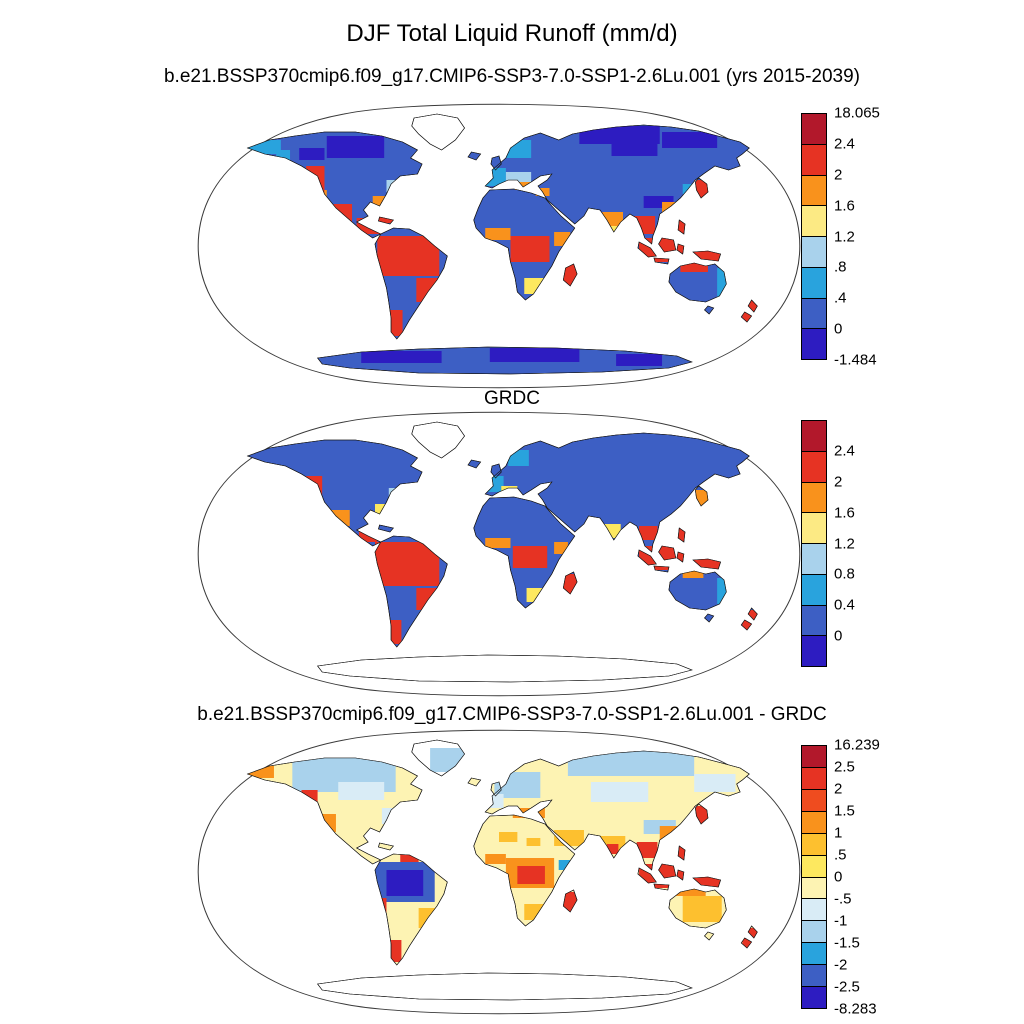  I want to click on coastline-sumatra, so click(647, 557).